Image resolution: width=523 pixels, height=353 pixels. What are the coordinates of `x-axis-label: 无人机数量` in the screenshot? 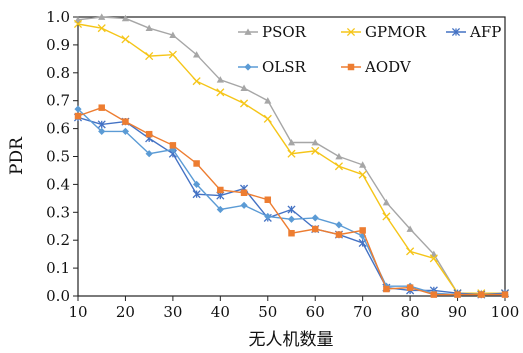 It's located at (291, 340).